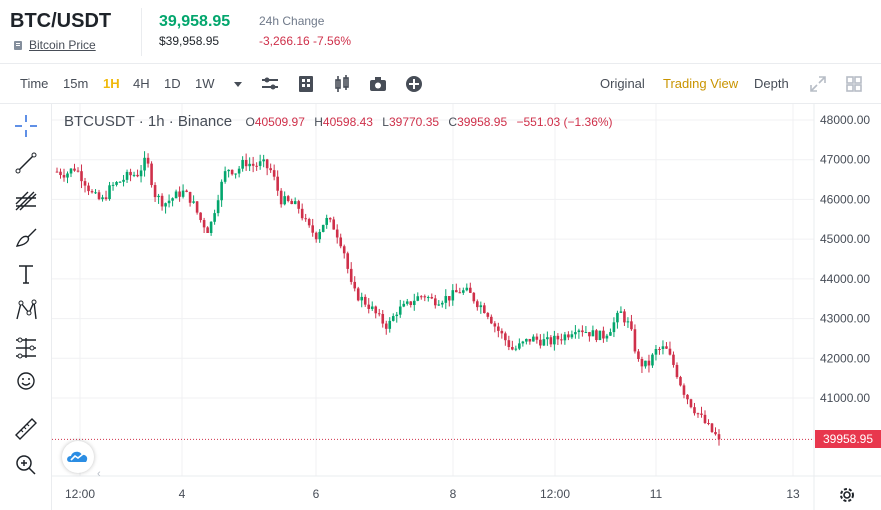 The height and width of the screenshot is (510, 881). Describe the element at coordinates (62, 45) in the screenshot. I see `bitcoin-price-link: Bitcoin Price` at that location.